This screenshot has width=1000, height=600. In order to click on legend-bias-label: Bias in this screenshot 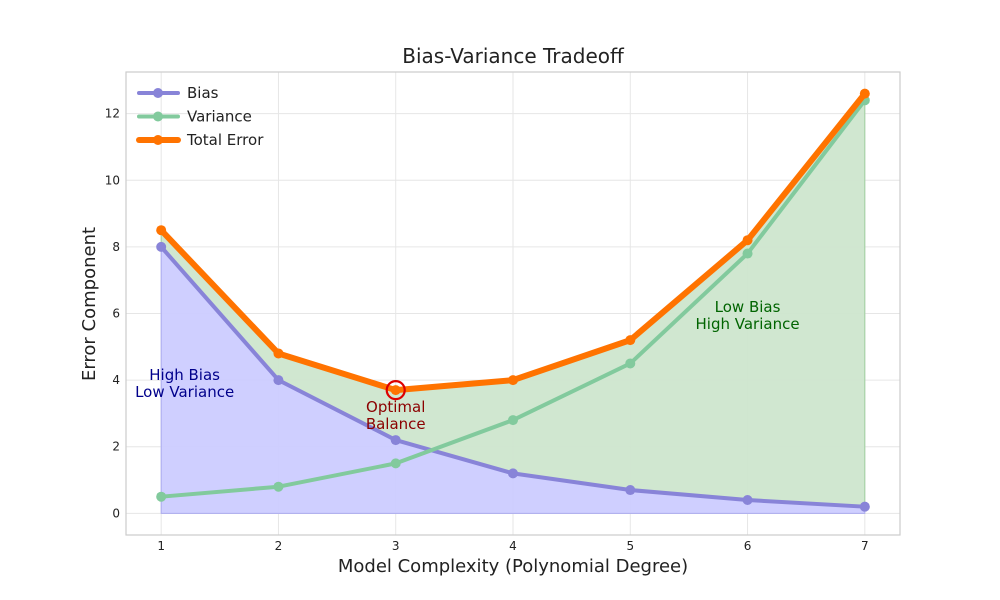, I will do `click(203, 93)`.